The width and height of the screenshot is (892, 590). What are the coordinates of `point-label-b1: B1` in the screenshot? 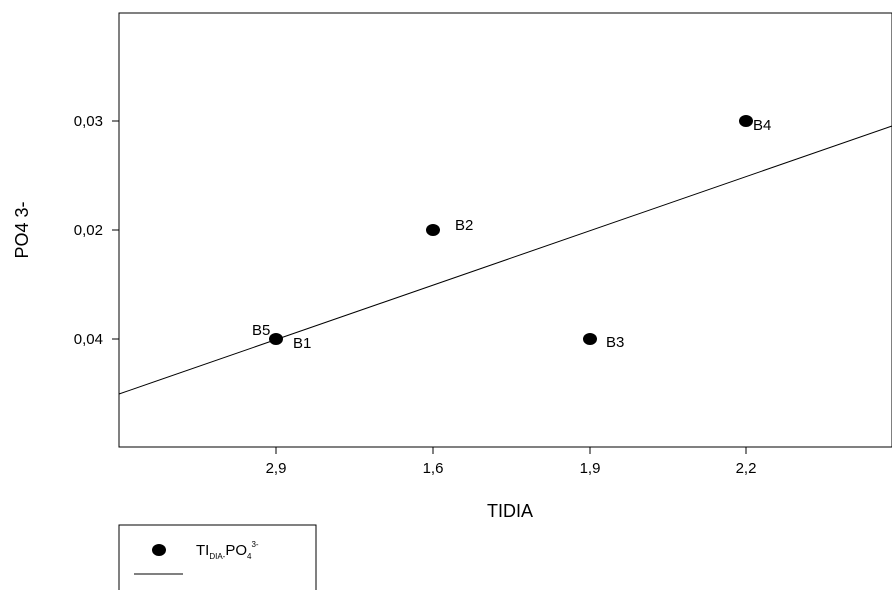 It's located at (302, 343).